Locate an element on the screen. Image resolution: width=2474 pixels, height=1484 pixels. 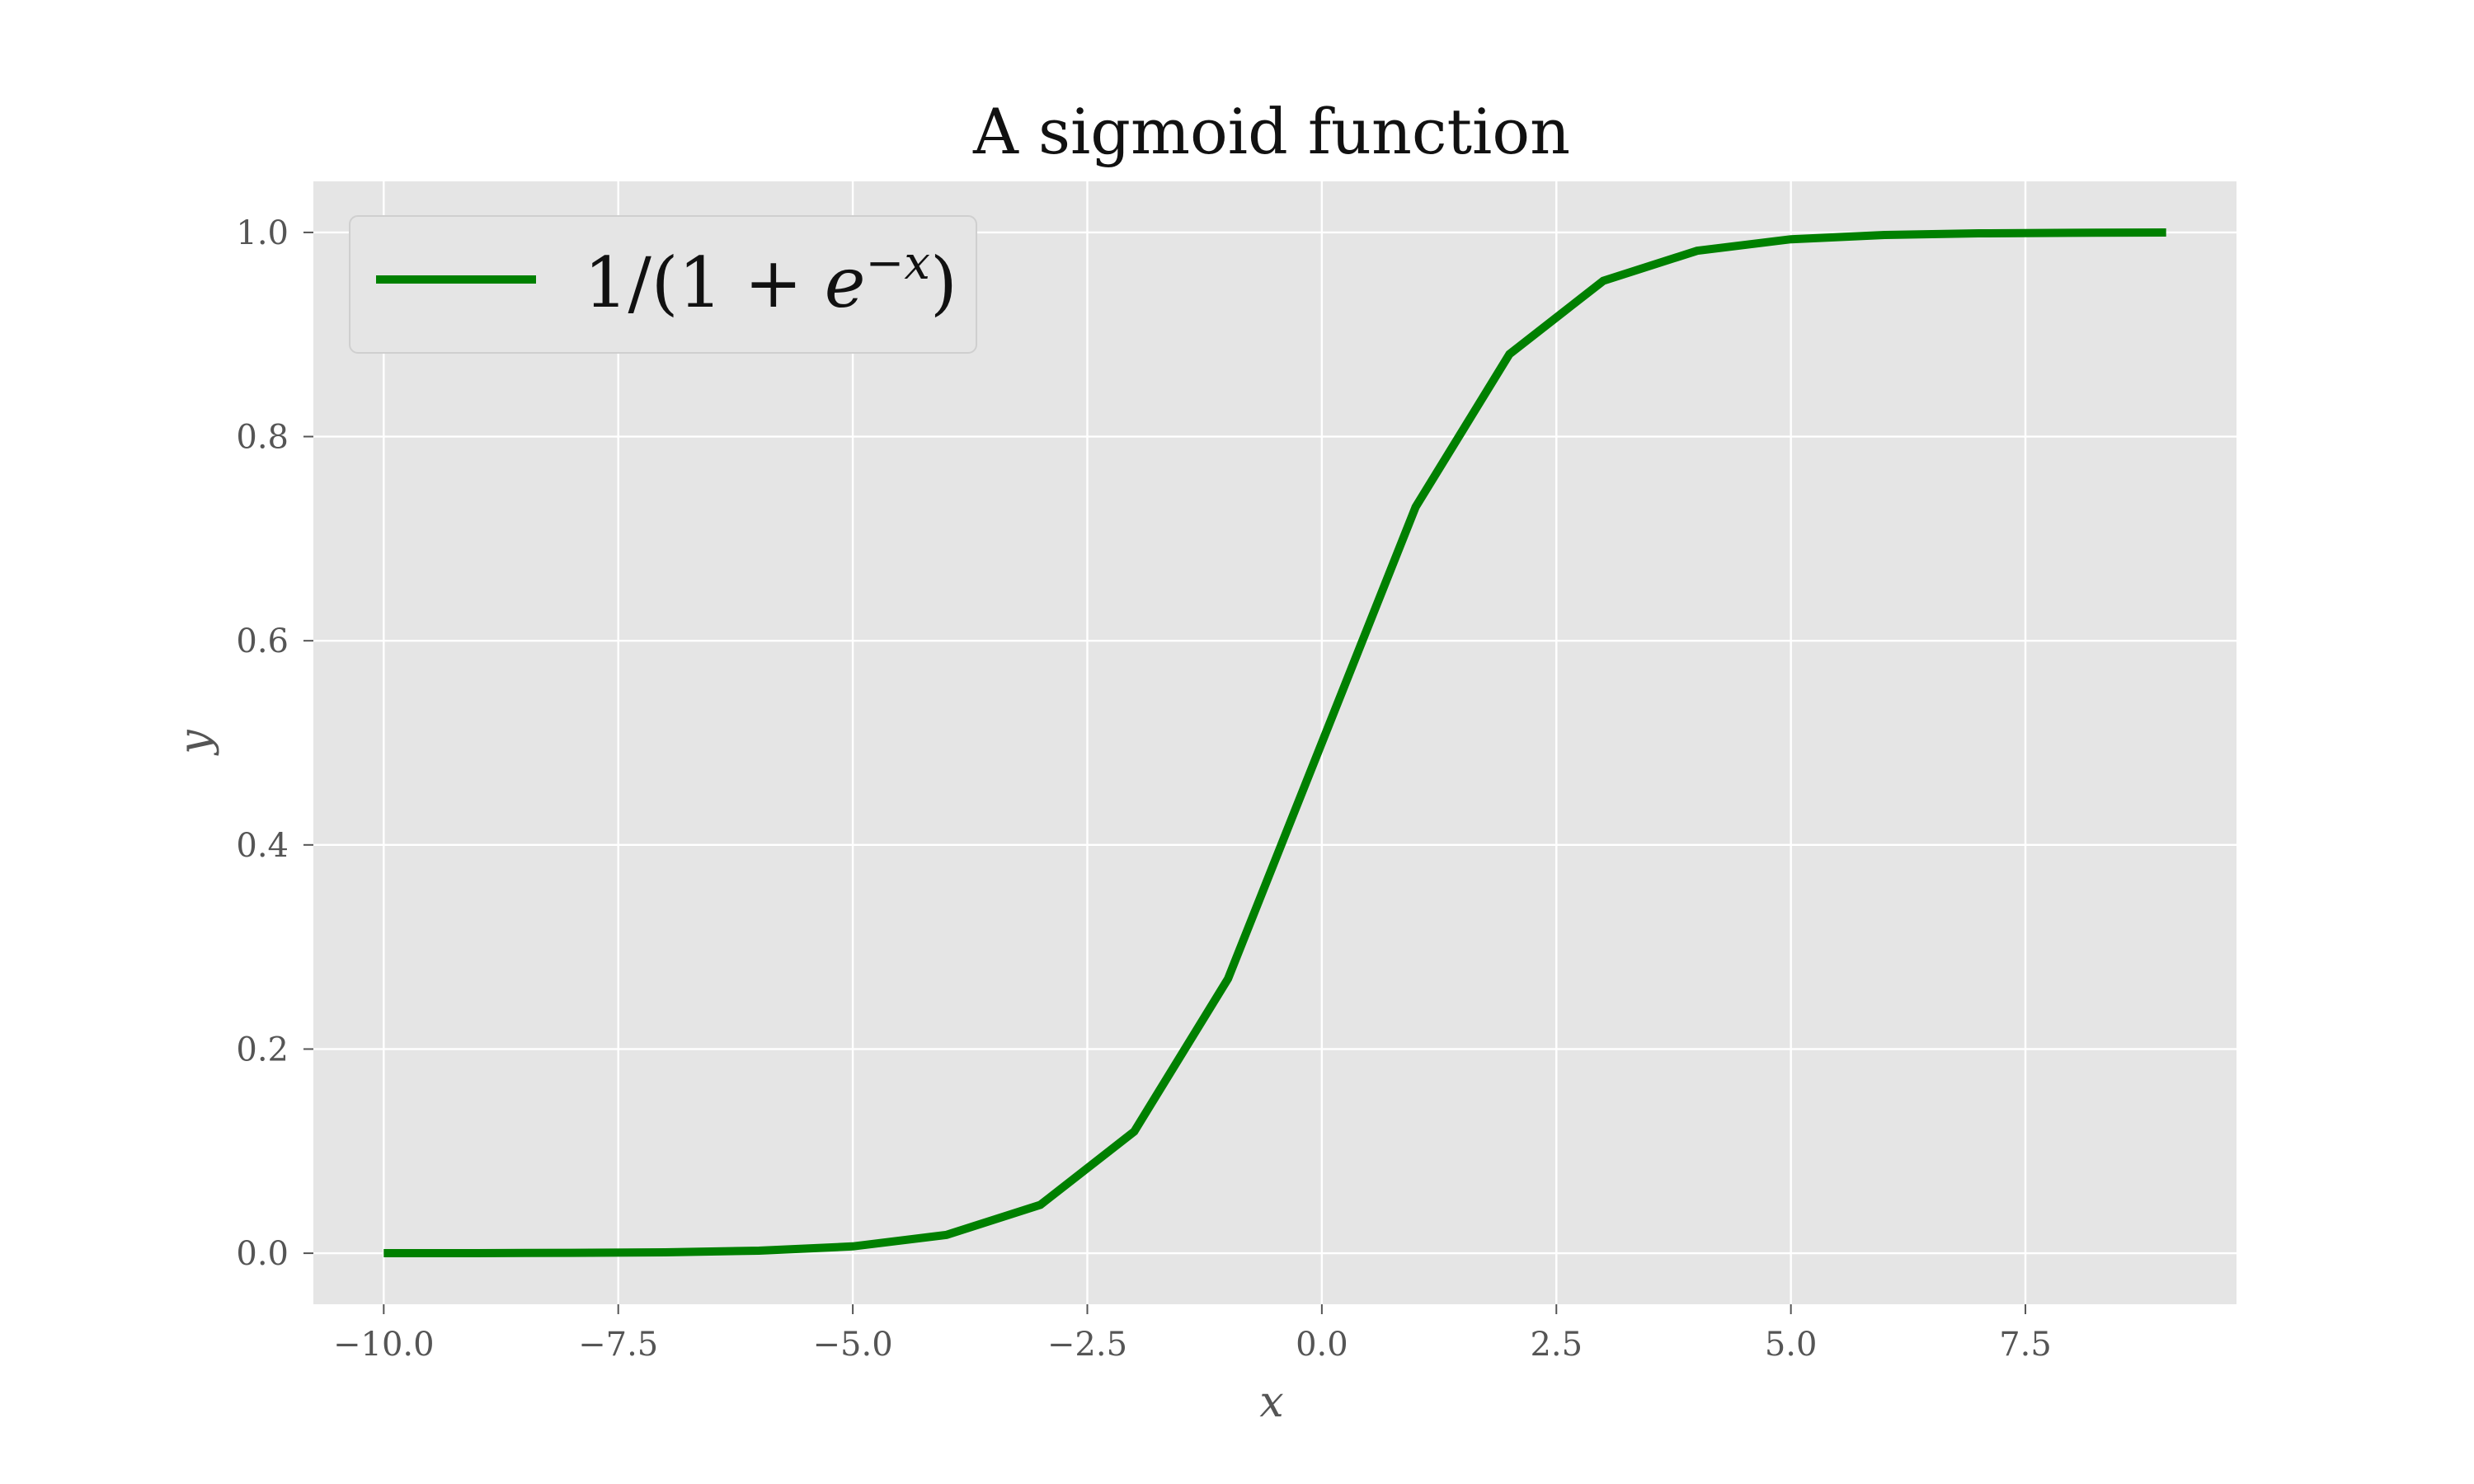
y-tick-label: 0.0 is located at coordinates (262, 1254).